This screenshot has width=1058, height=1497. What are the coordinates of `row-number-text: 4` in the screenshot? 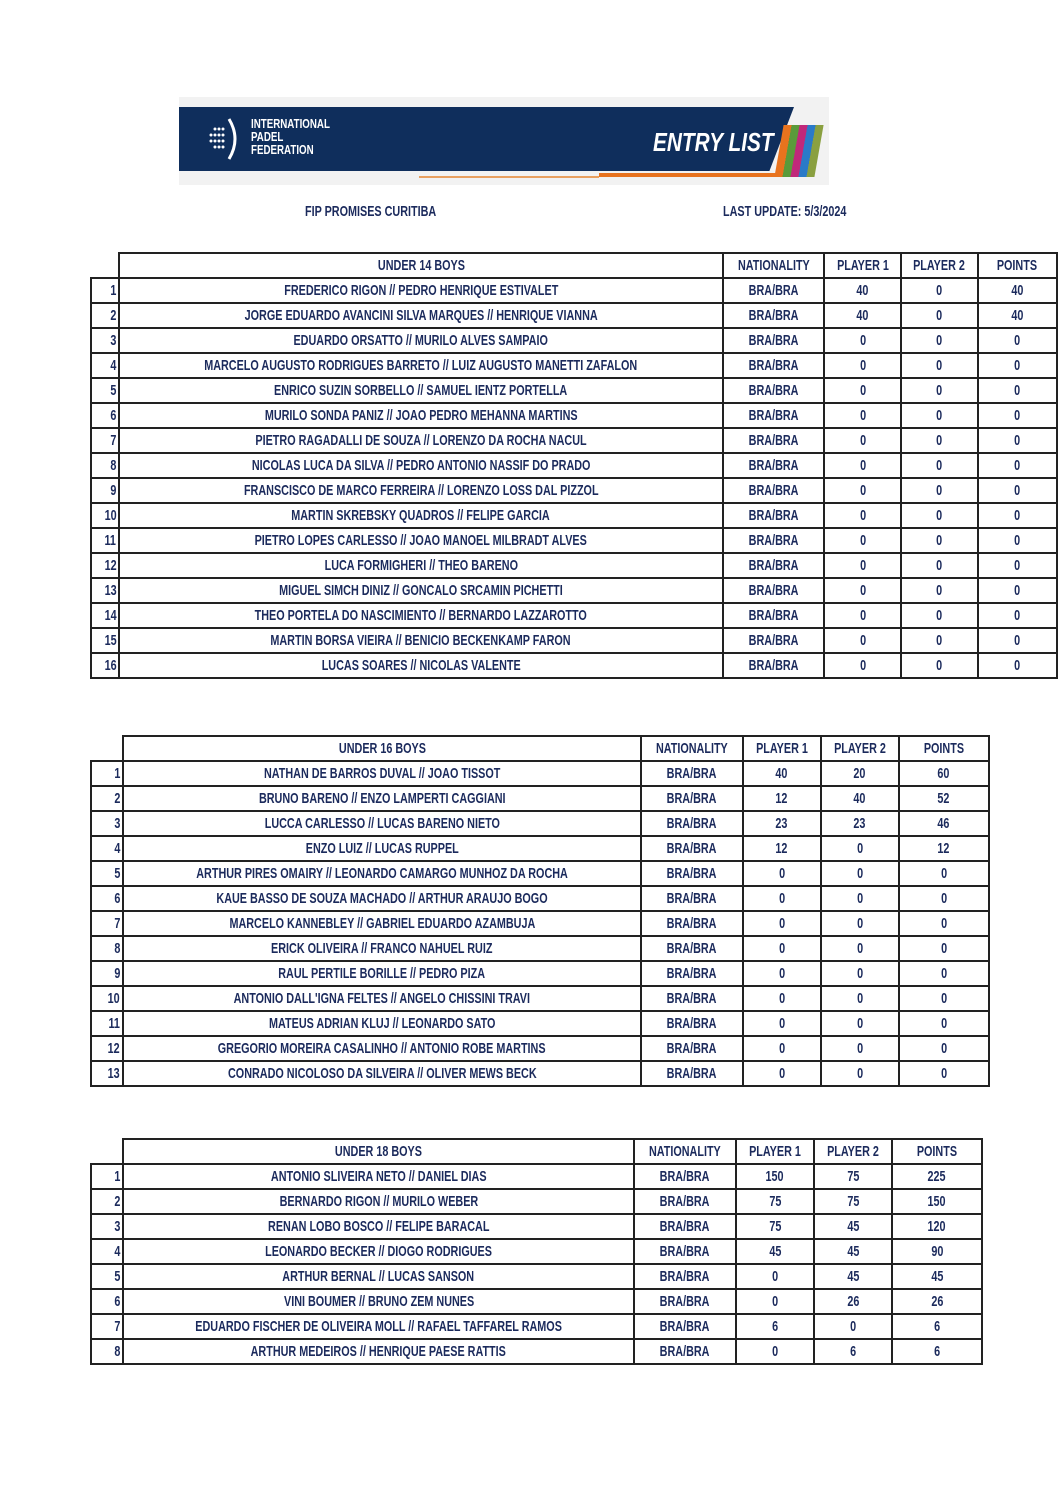 It's located at (113, 365).